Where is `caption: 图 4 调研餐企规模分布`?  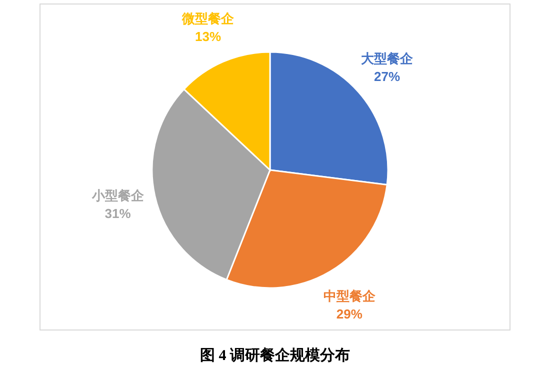
caption: 图 4 调研餐企规模分布 is located at coordinates (275, 355).